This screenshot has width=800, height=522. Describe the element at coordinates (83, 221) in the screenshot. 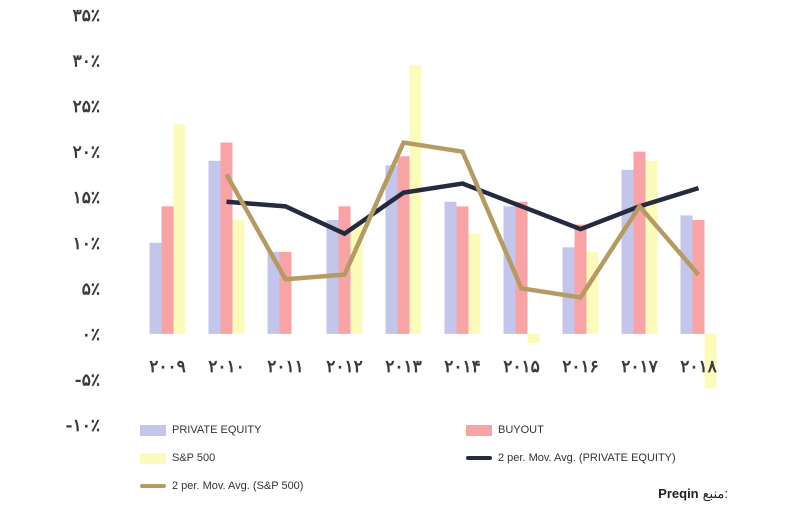

I see `y-axis: ۳۵٪ ۳۰٪ ۲۵٪ ۲۰٪ ۱۵٪ ۱۰٪ ۵٪ ۰٪ -۵٪ -۱۰٪` at that location.